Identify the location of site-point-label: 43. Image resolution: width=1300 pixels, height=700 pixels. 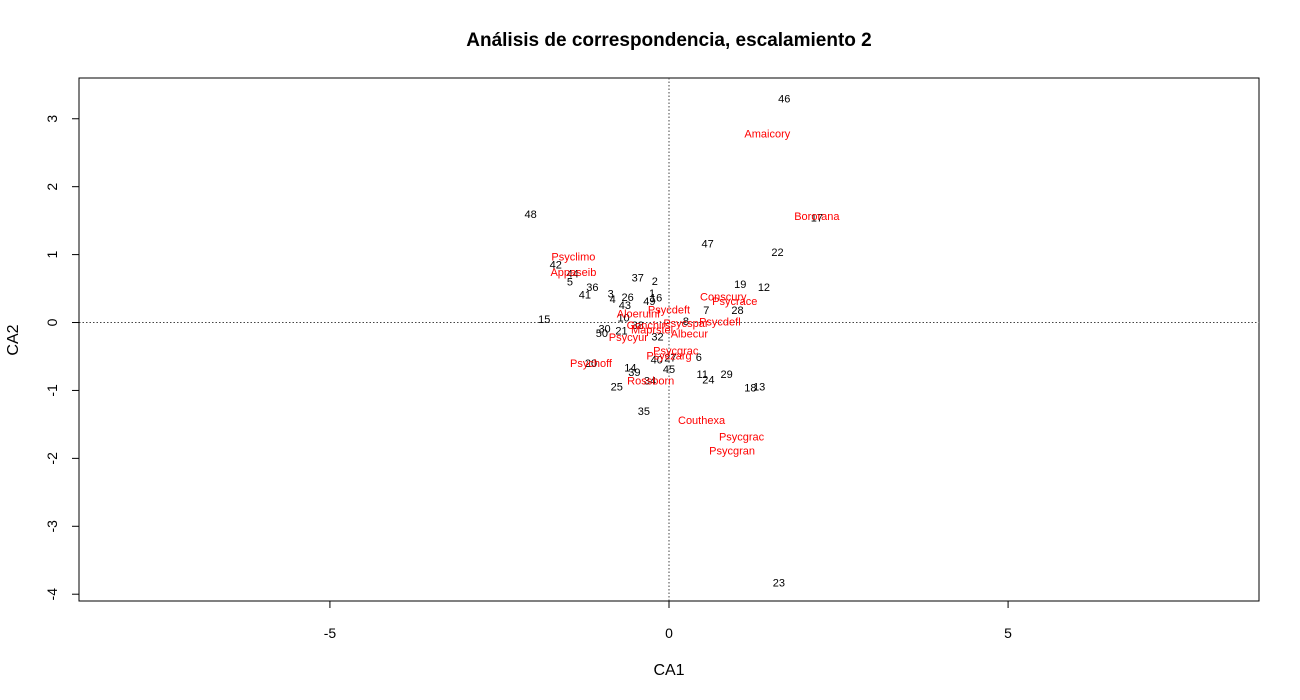
(625, 306).